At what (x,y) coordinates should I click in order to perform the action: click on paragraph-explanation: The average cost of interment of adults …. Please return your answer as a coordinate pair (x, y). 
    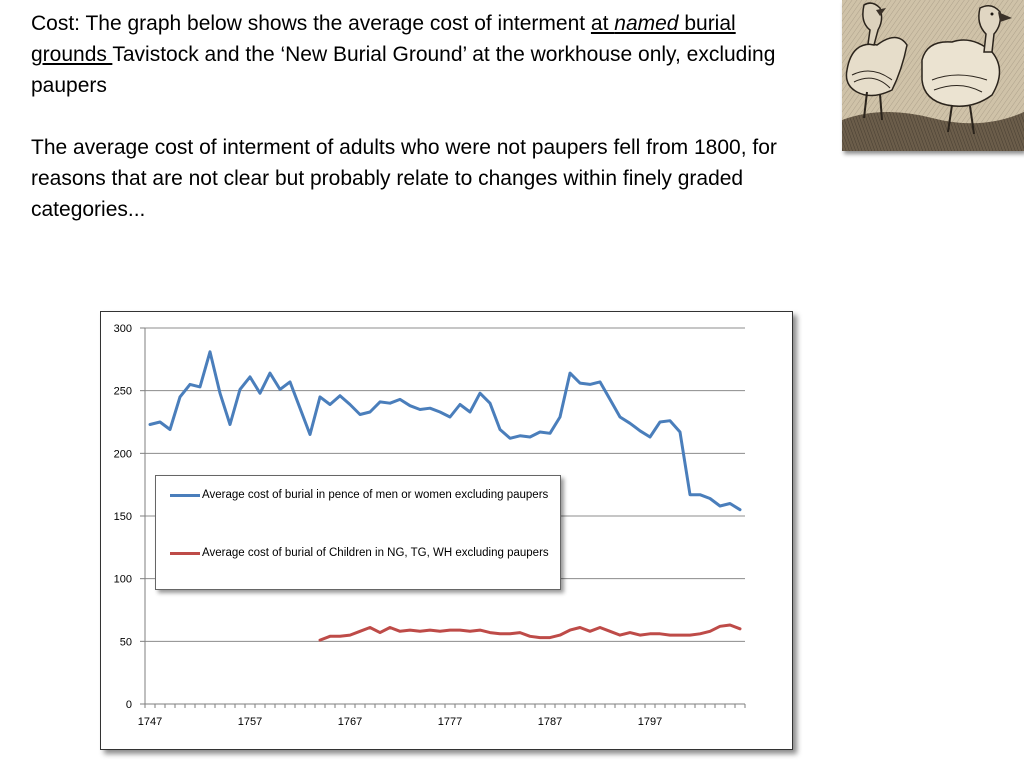
    Looking at the image, I should click on (404, 178).